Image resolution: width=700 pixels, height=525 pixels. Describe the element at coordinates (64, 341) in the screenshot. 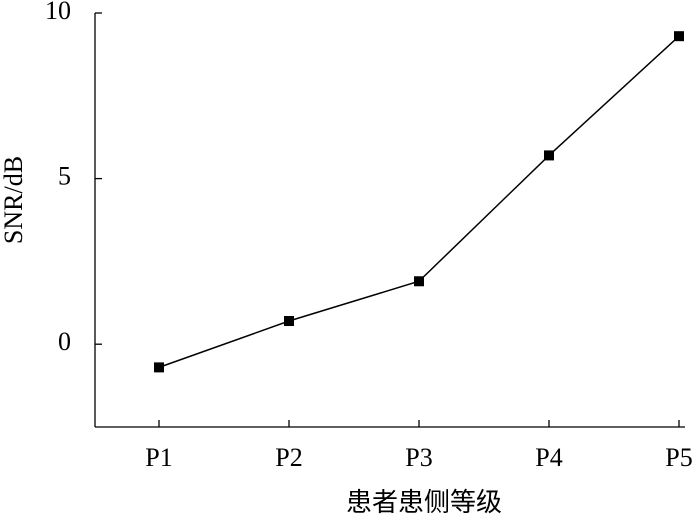

I see `y-tick-label: 0` at that location.